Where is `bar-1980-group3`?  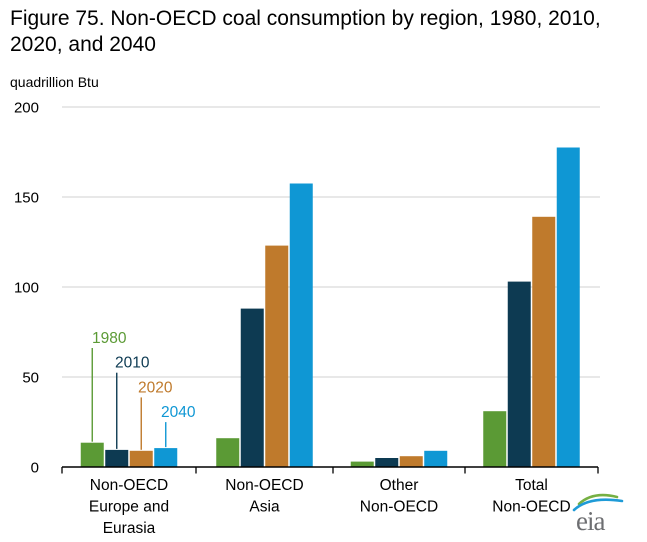 bar-1980-group3 is located at coordinates (495, 439).